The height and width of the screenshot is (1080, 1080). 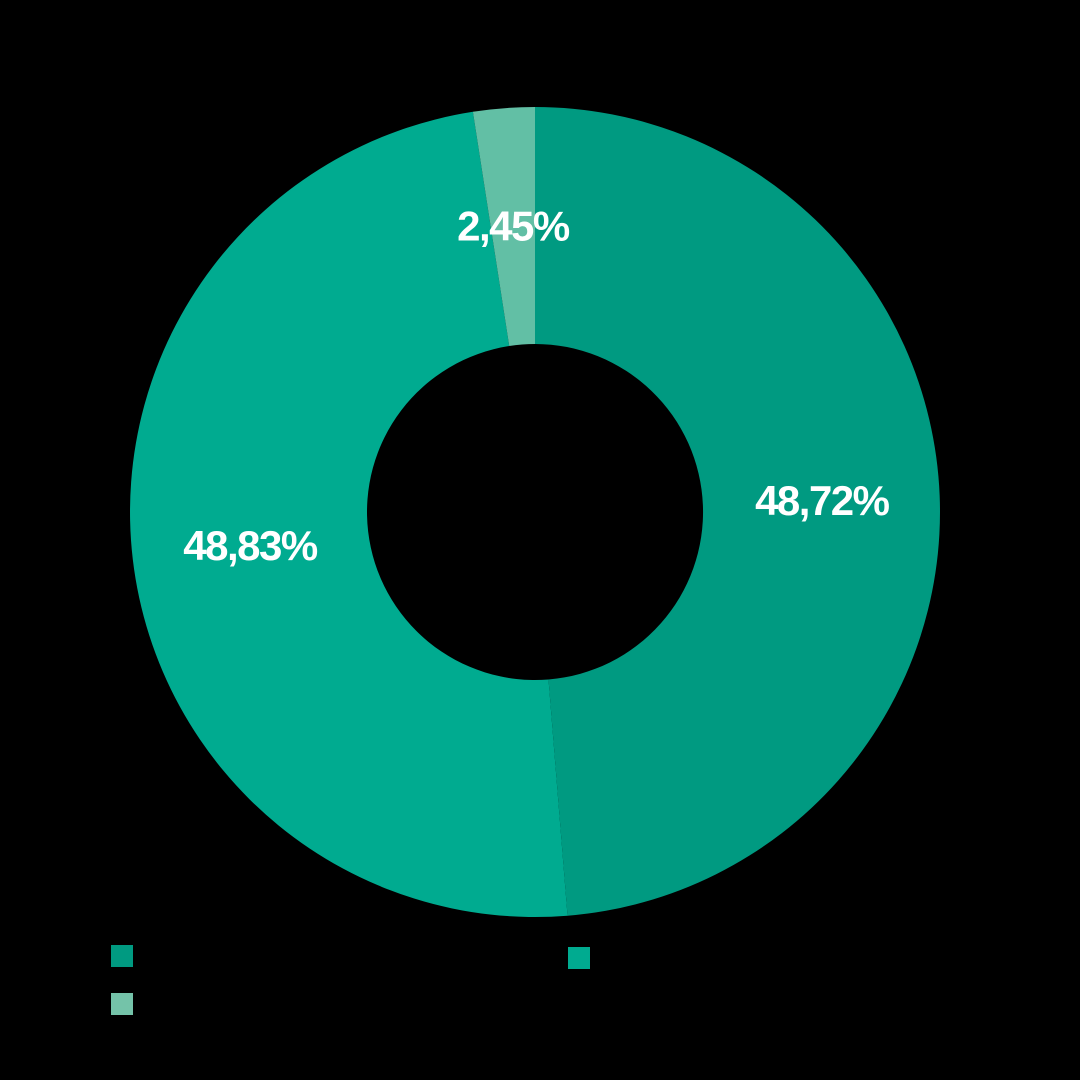 What do you see at coordinates (822, 500) in the screenshot?
I see `slice-label-1: 48,72%` at bounding box center [822, 500].